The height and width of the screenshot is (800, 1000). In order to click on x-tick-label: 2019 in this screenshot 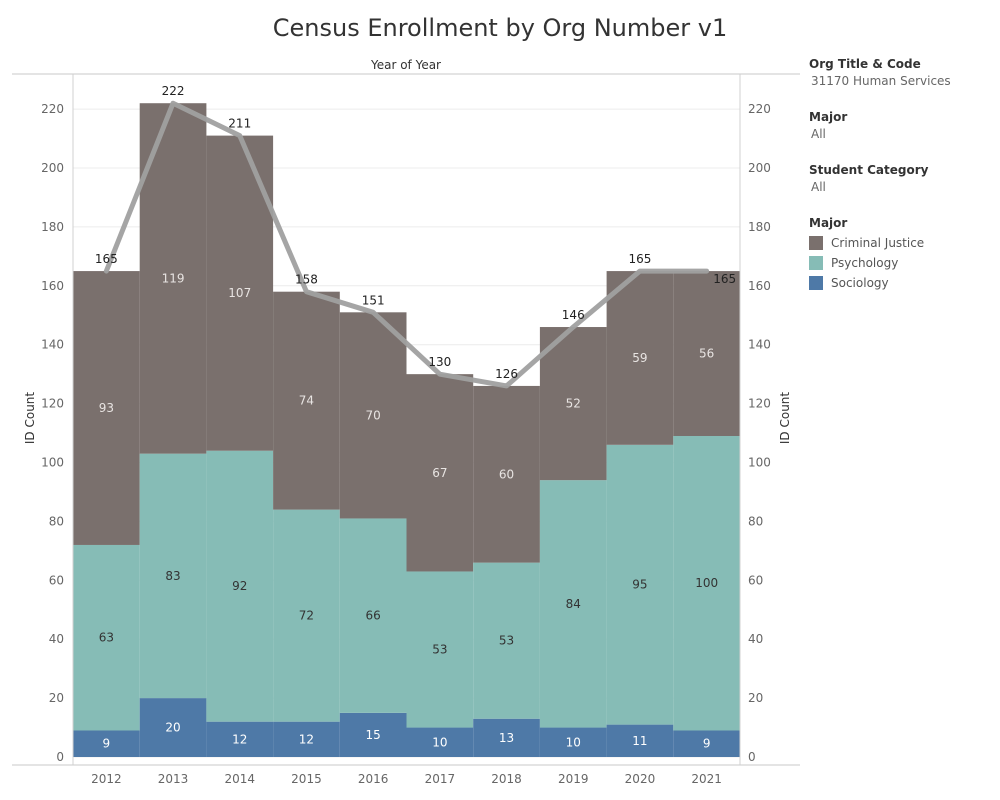, I will do `click(573, 779)`.